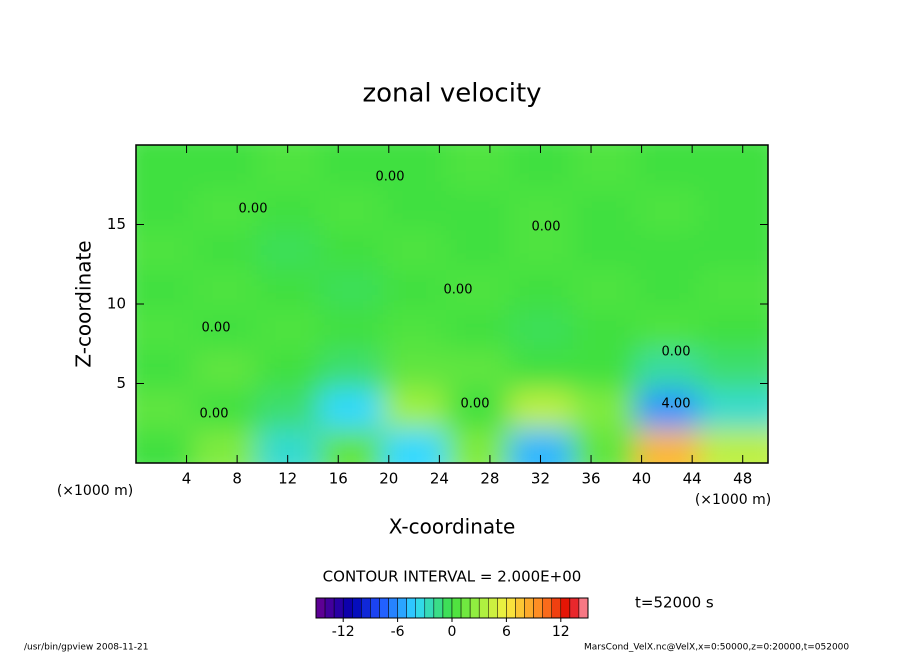 This screenshot has height=654, width=904. Describe the element at coordinates (561, 632) in the screenshot. I see `colorbar-tick-label: 12` at that location.